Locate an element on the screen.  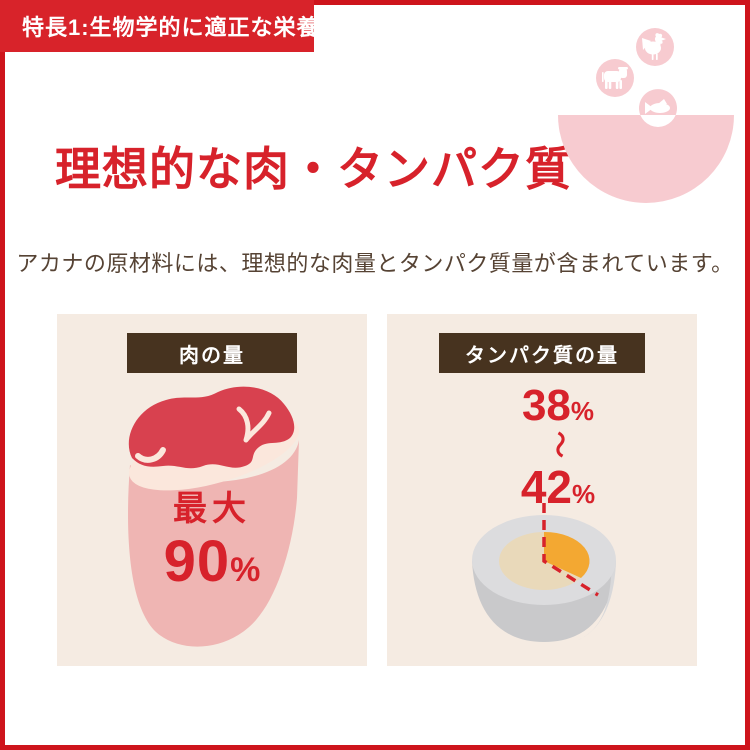
meat-marbling-small is located at coordinates (150, 455).